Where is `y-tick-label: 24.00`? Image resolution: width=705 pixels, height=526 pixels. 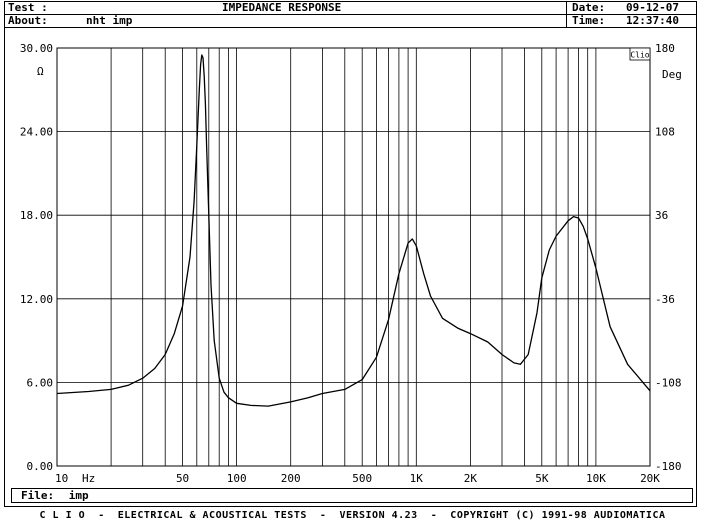 y-tick-label: 24.00 is located at coordinates (36, 132).